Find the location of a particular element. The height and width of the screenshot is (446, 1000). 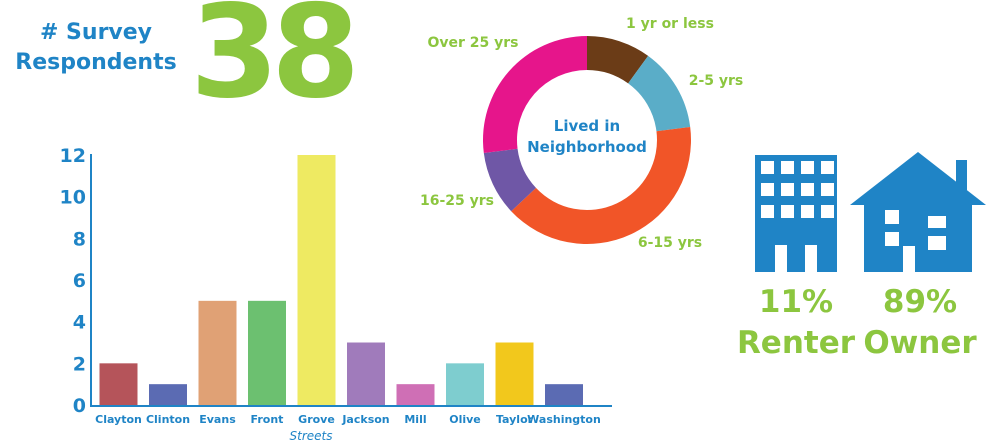

x-tick-label: Front is located at coordinates (267, 419).